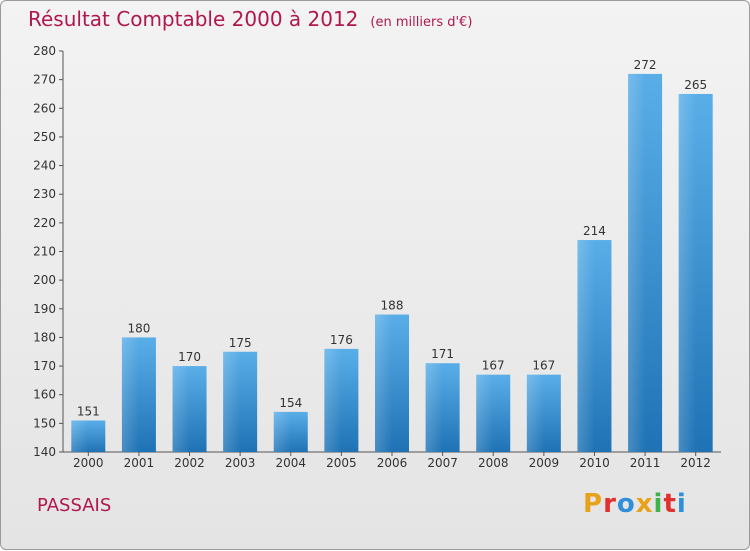 The image size is (750, 551). Describe the element at coordinates (44, 452) in the screenshot. I see `y-tick-label: 140` at that location.